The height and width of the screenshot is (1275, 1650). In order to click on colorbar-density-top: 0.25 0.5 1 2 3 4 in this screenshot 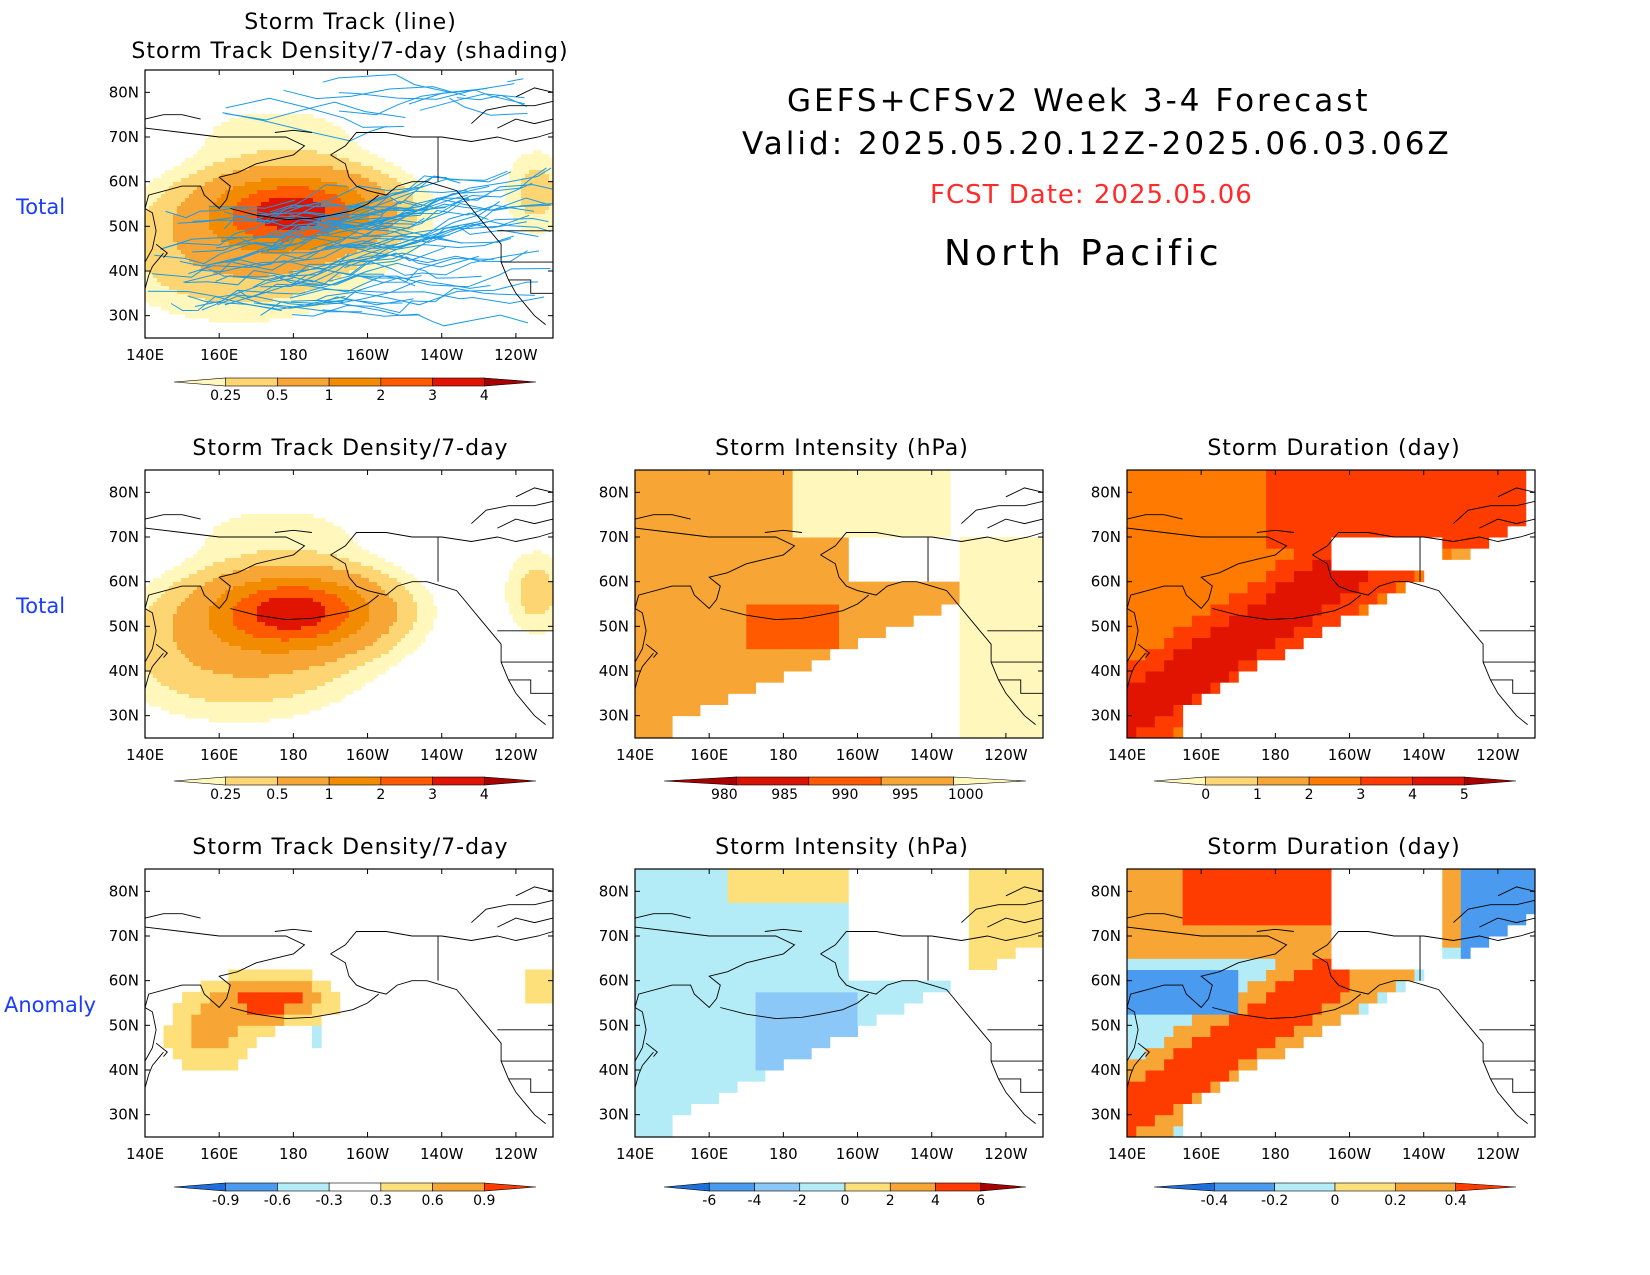, I will do `click(355, 390)`.